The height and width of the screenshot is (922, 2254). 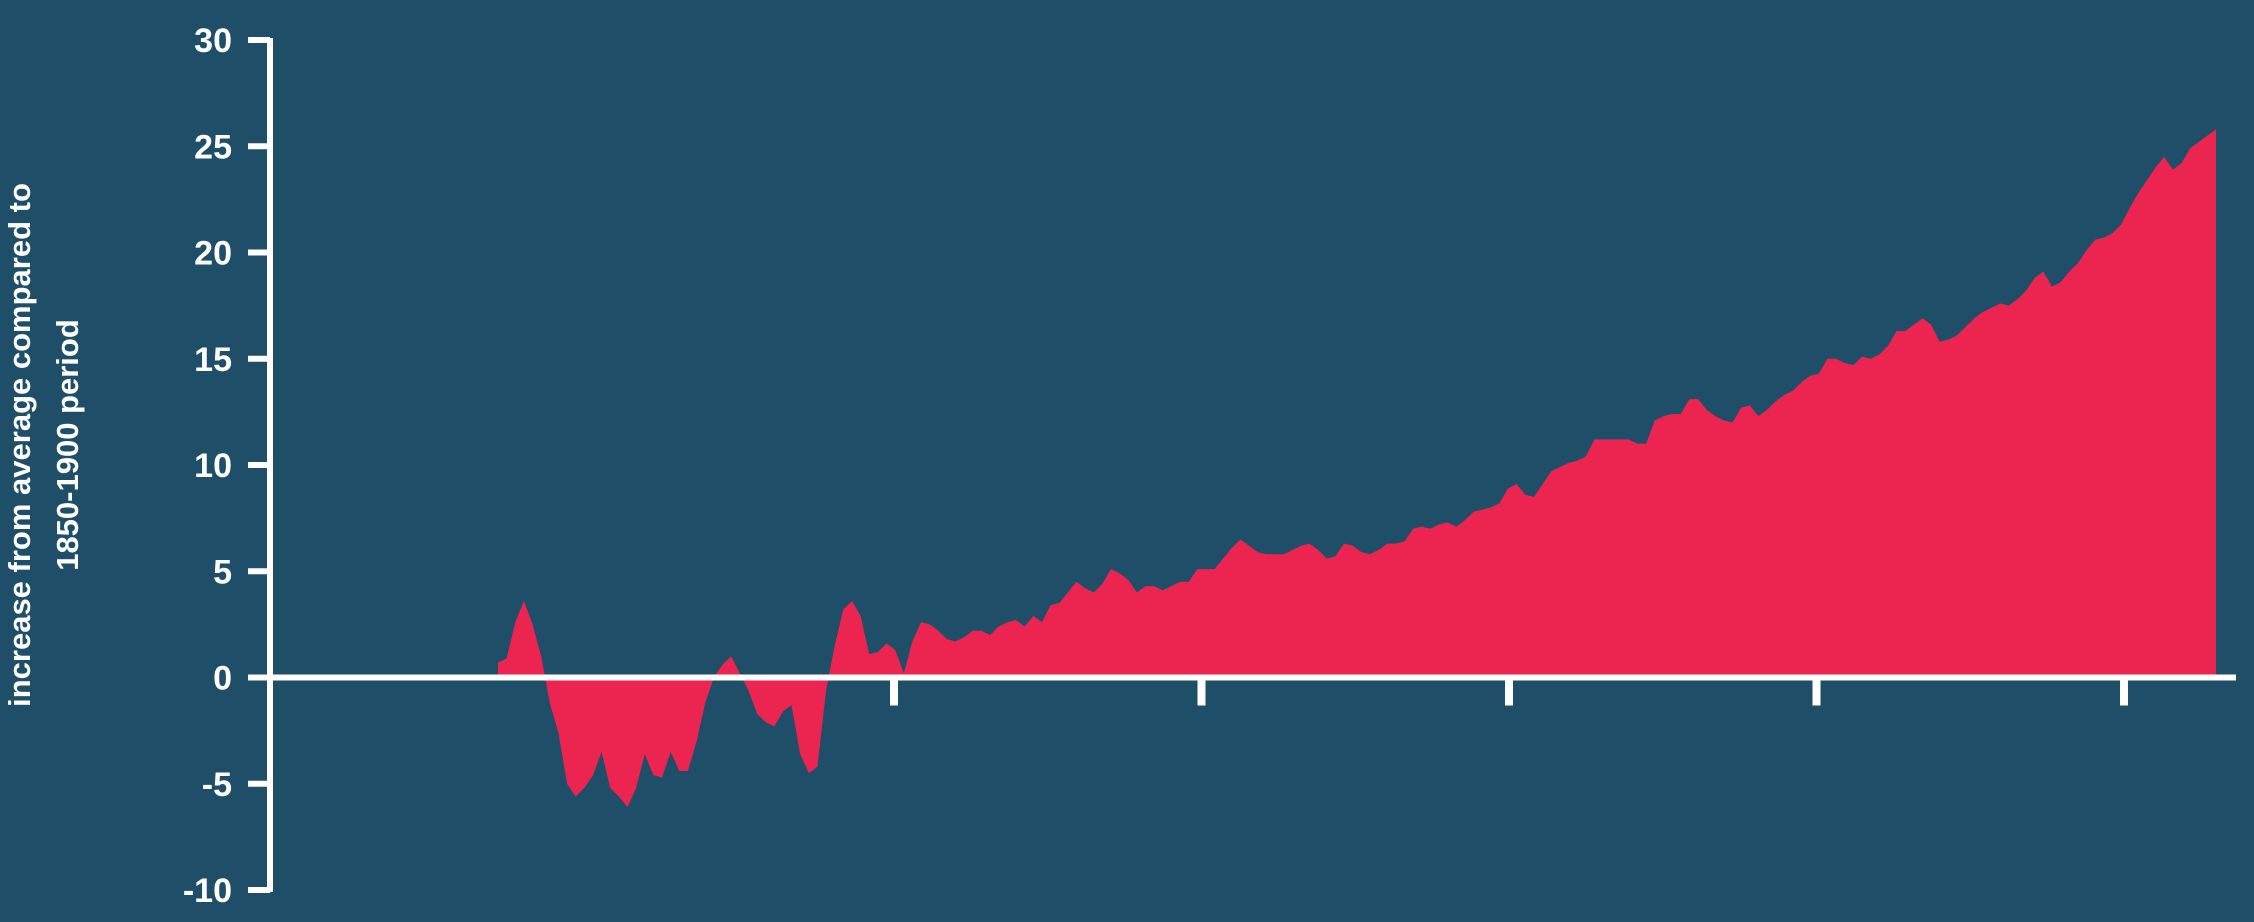 What do you see at coordinates (213, 41) in the screenshot?
I see `y-tick-label: 30` at bounding box center [213, 41].